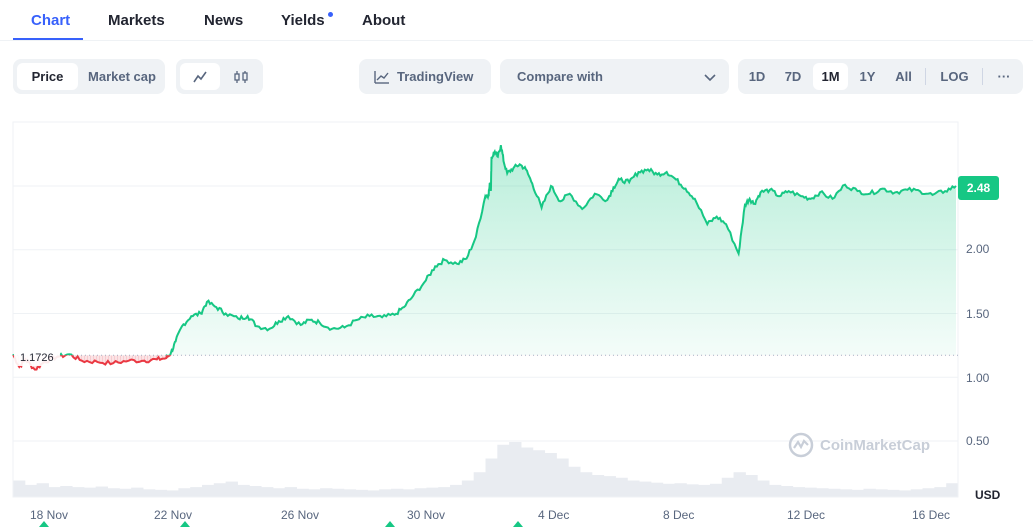 This screenshot has height=527, width=1033. I want to click on active-tab-indicator, so click(48, 39).